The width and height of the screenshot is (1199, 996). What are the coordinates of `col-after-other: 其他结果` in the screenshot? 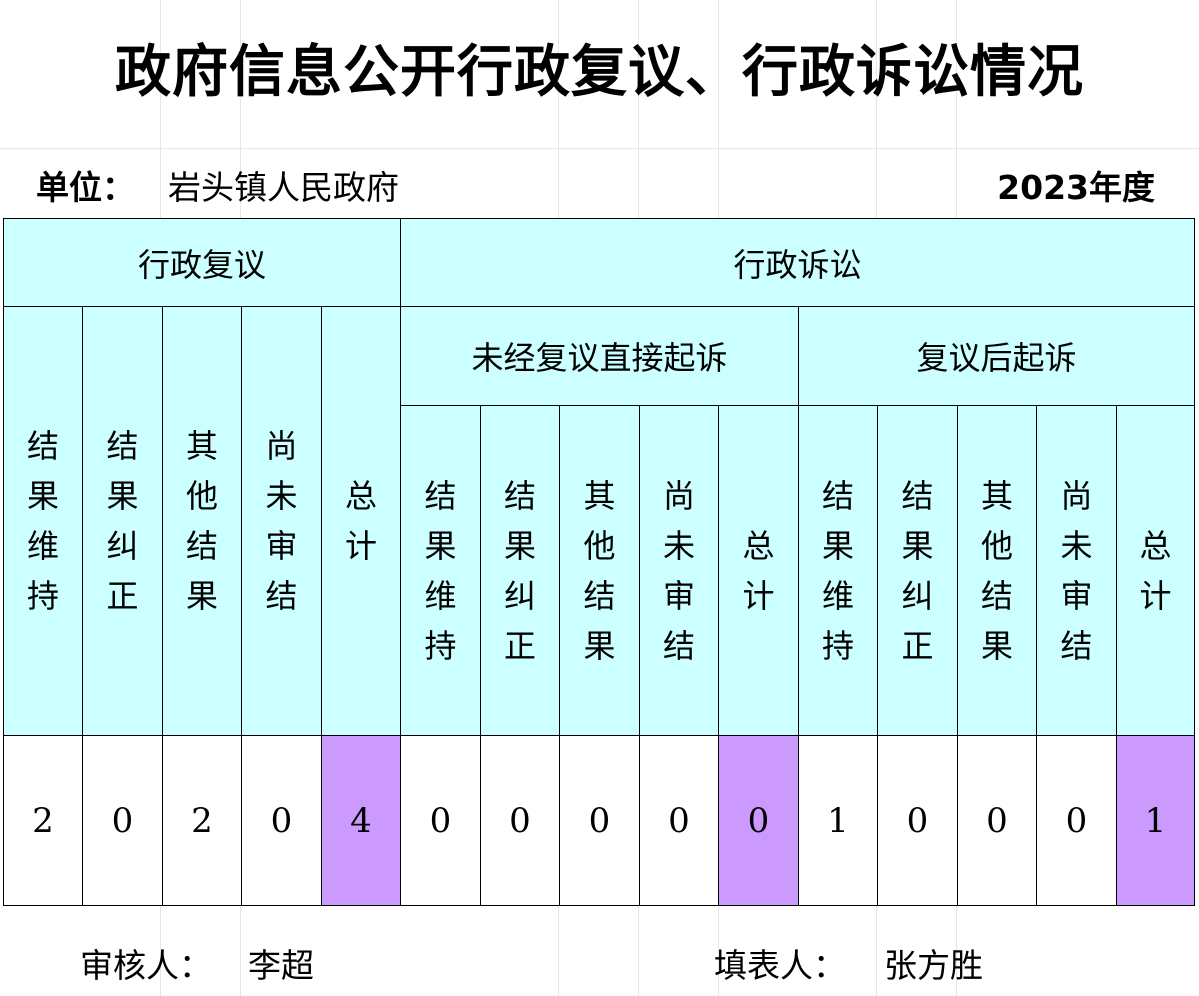 It's located at (997, 570).